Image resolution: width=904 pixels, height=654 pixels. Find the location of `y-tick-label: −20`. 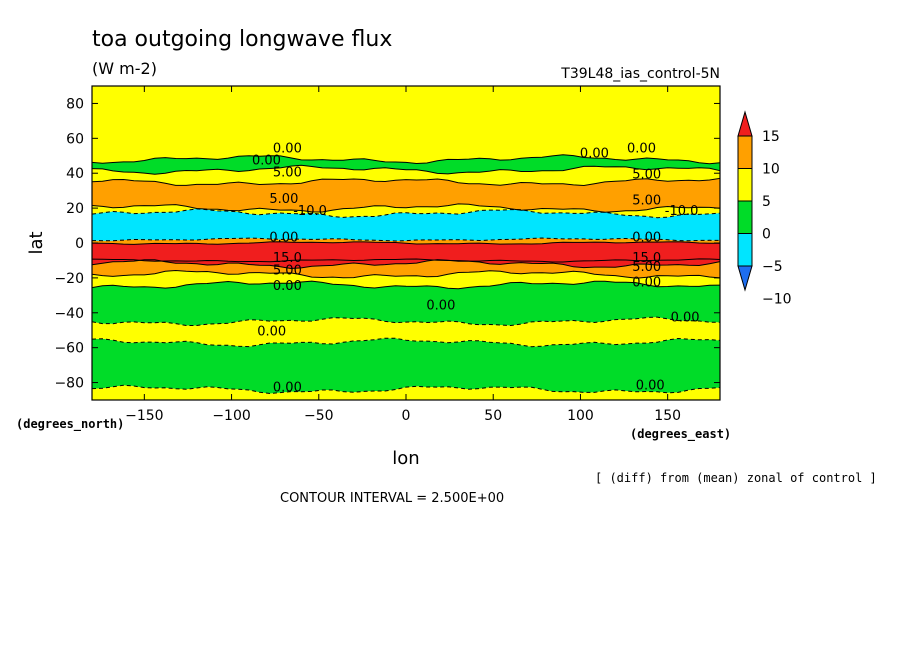

y-tick-label: −20 is located at coordinates (69, 279).